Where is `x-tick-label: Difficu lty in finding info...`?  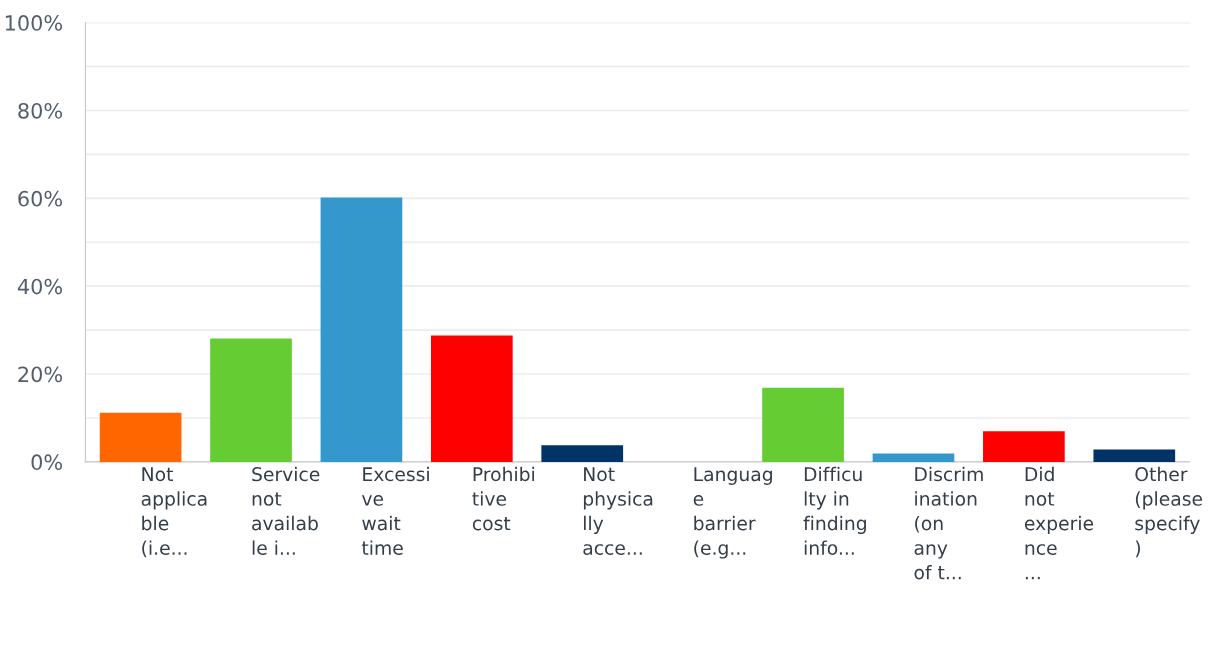 x-tick-label: Difficu lty in finding info... is located at coordinates (834, 510).